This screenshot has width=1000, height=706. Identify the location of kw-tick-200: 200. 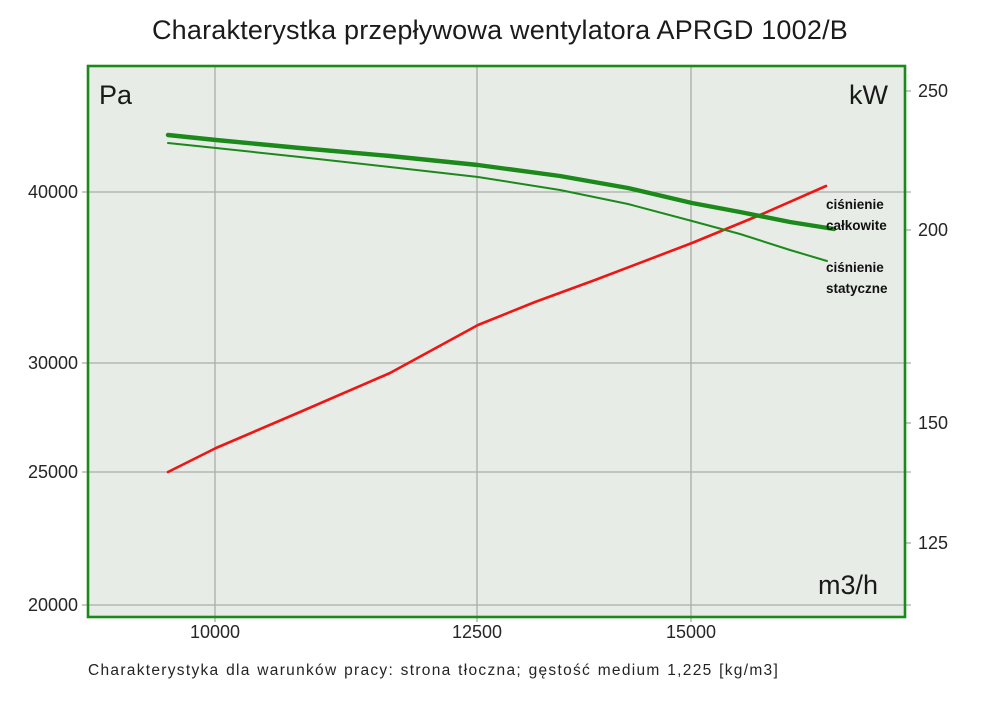
(933, 230).